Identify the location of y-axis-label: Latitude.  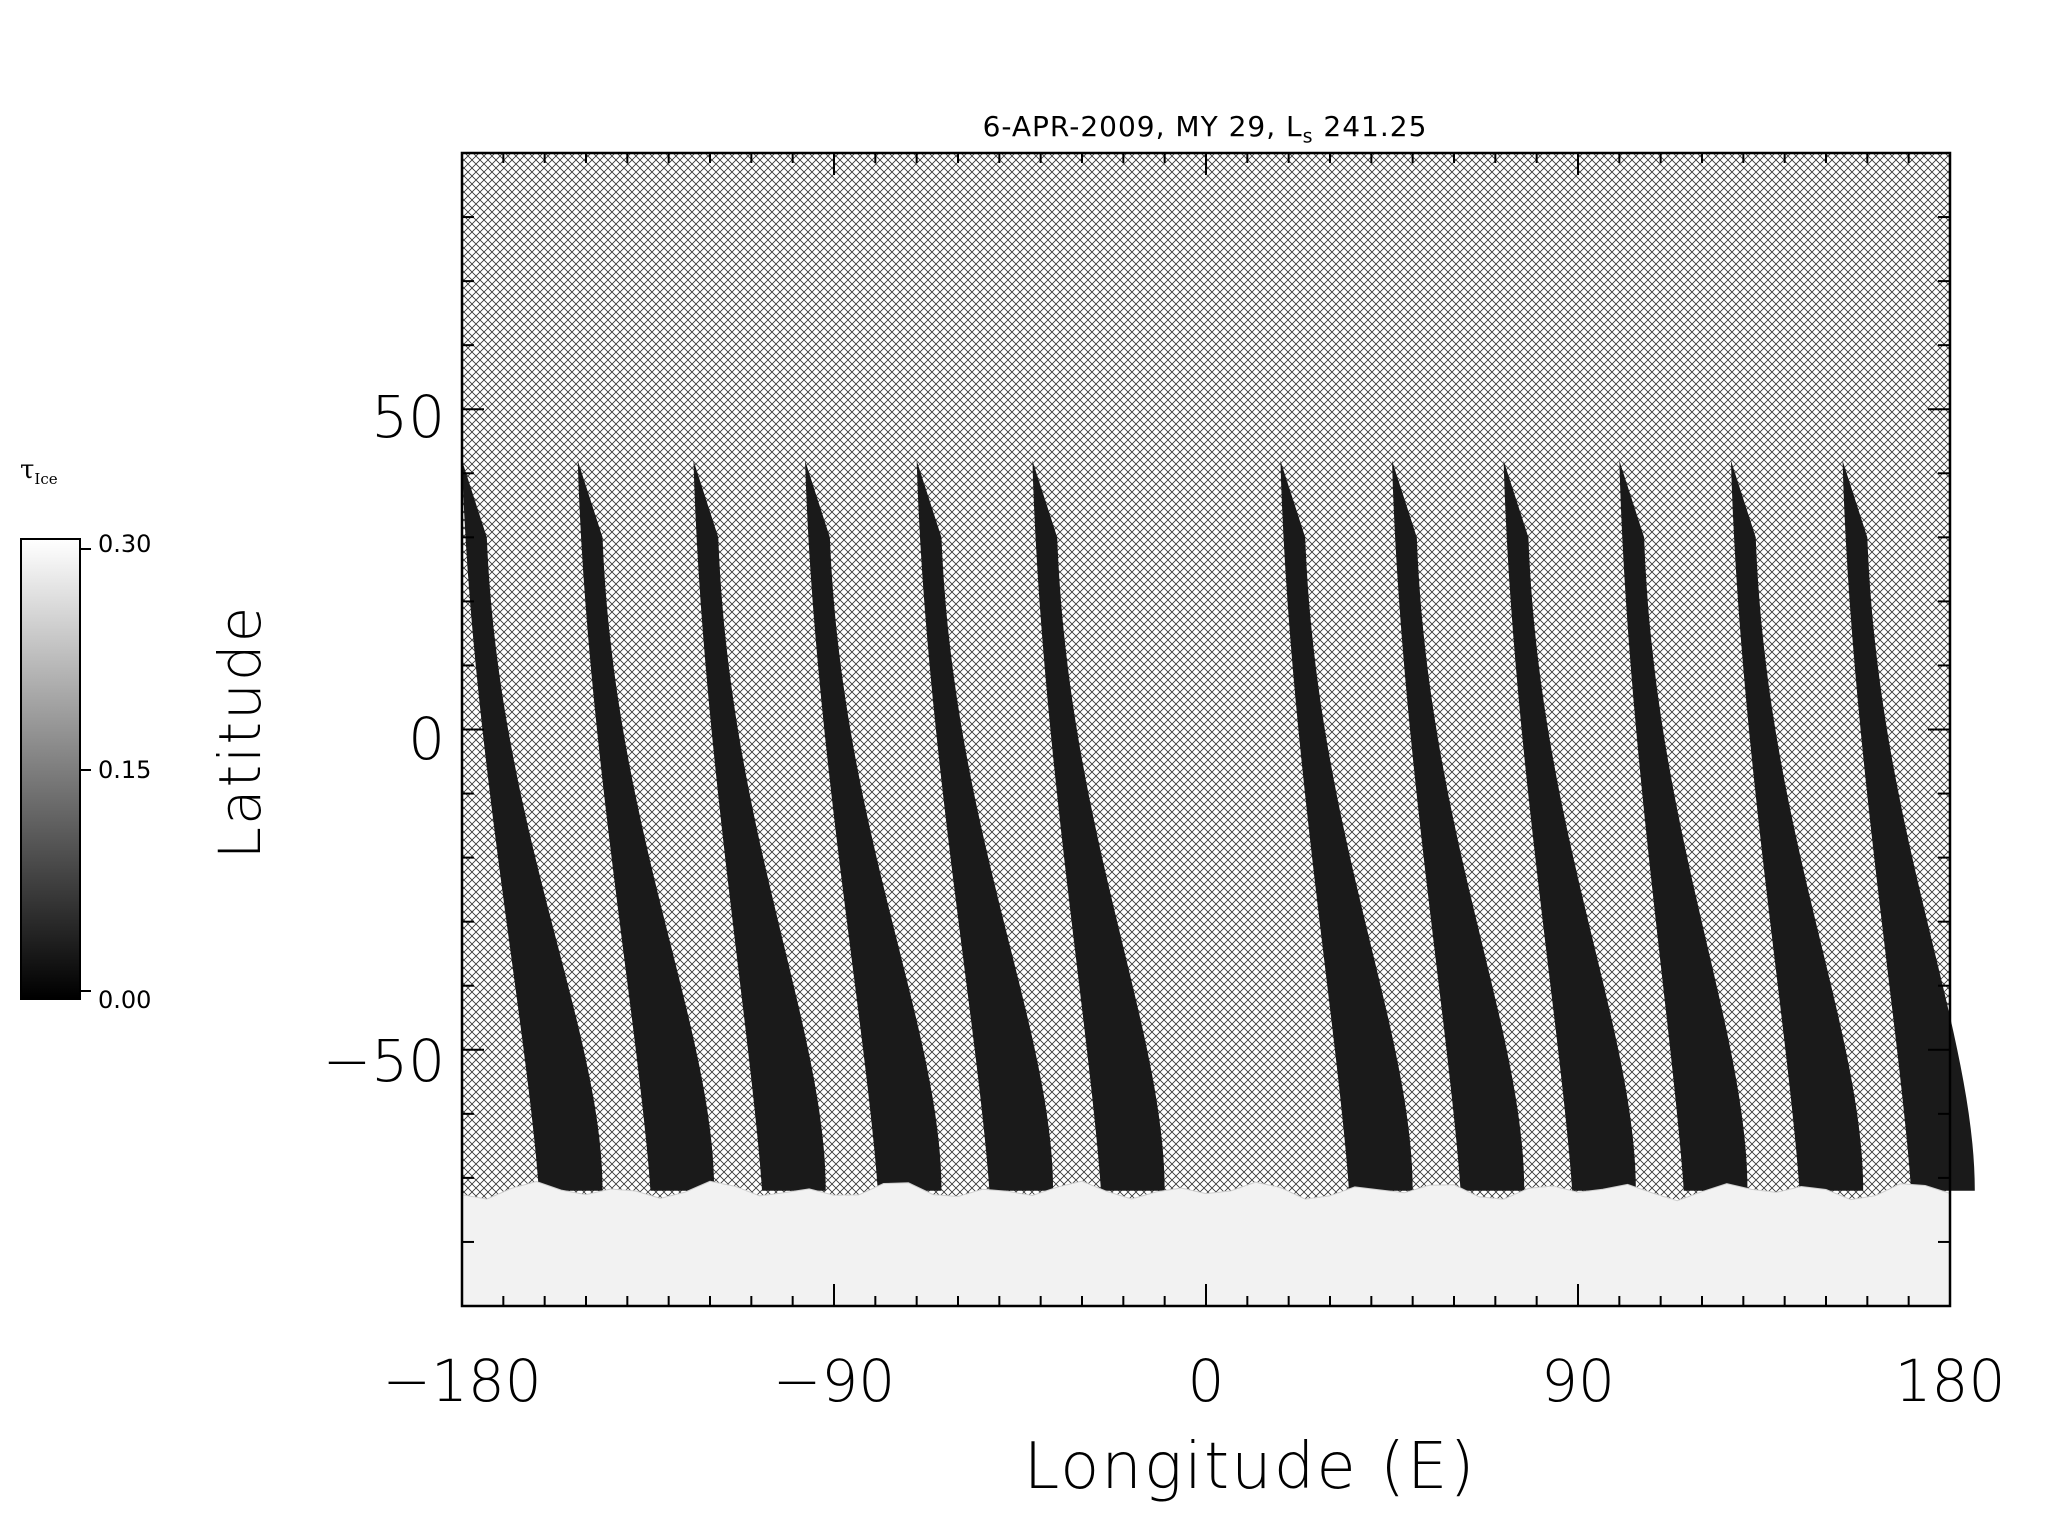
(240, 732).